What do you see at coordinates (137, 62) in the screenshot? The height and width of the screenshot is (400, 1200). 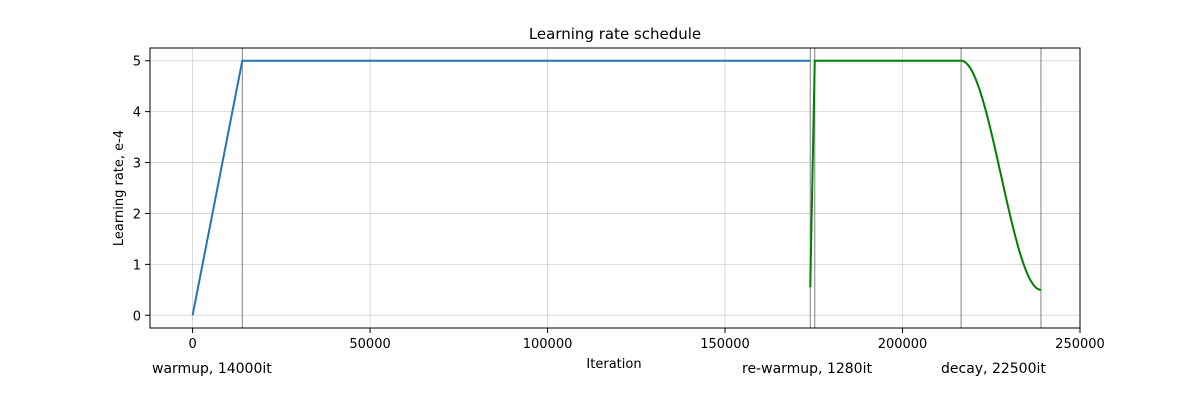 I see `y-tick-label: 5` at bounding box center [137, 62].